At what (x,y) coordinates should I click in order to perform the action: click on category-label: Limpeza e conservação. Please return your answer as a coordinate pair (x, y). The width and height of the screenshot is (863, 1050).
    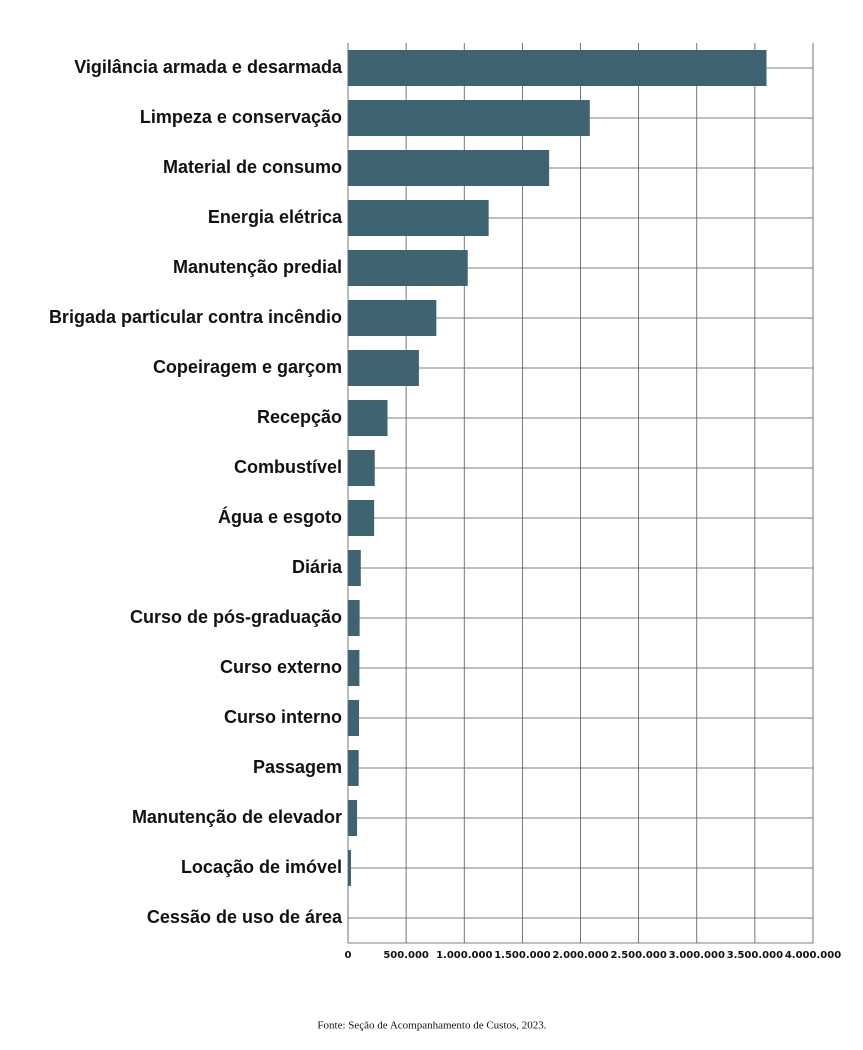
    Looking at the image, I should click on (241, 117).